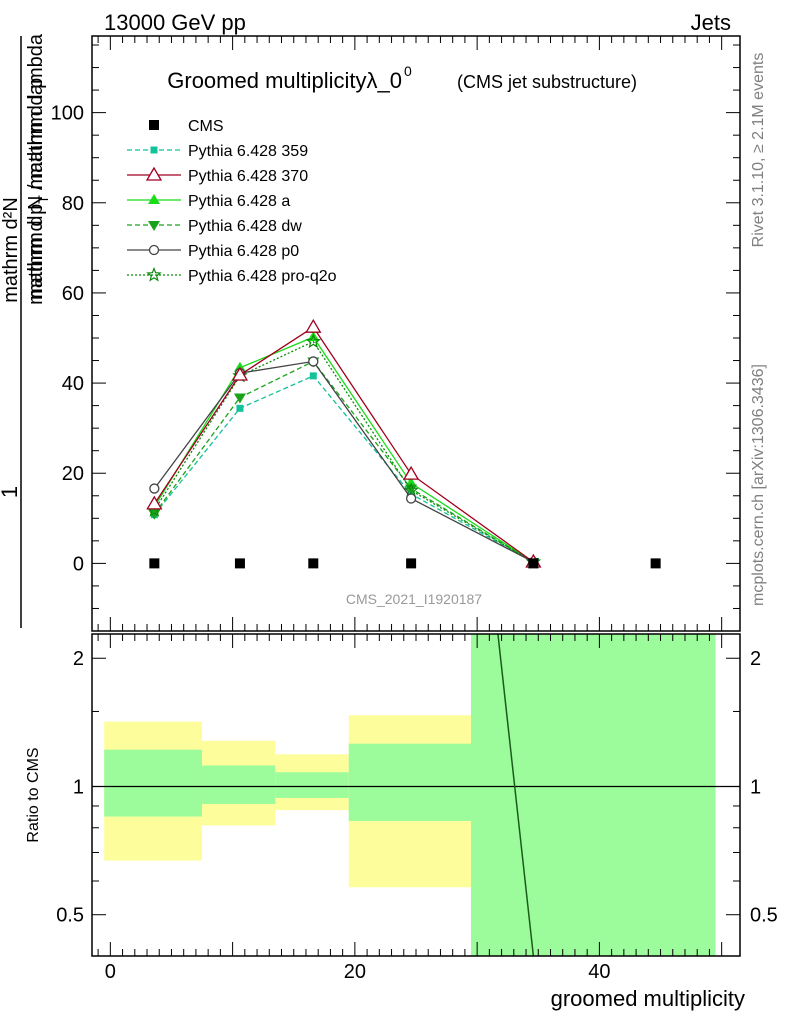  I want to click on x-axis-label: groomed multiplicity, so click(648, 998).